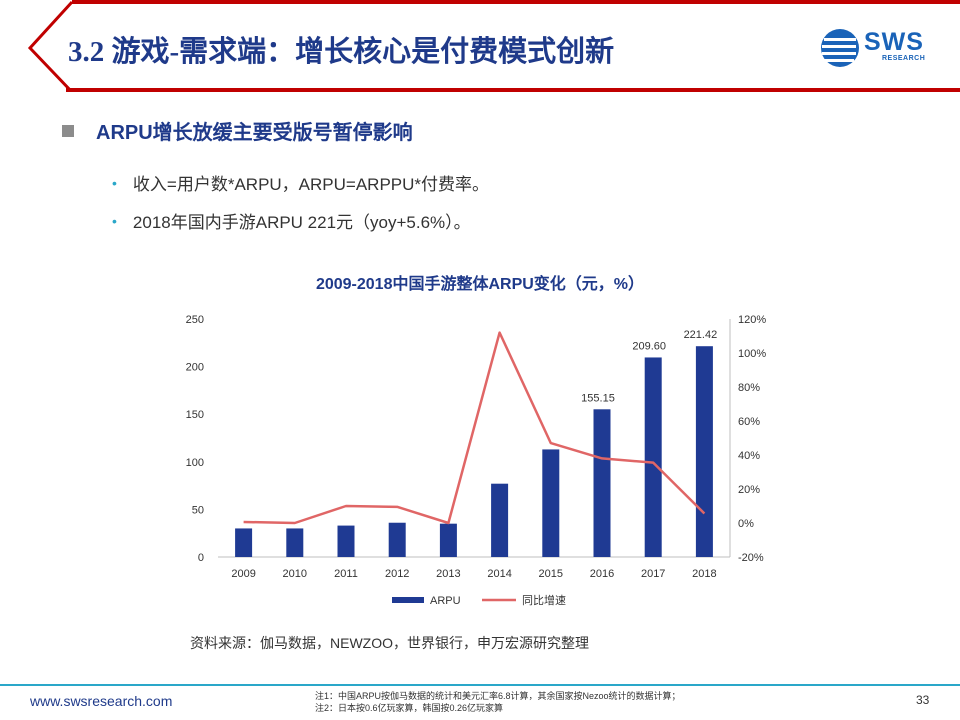 The image size is (960, 720). What do you see at coordinates (598, 398) in the screenshot?
I see `bar-data-label: 155.15` at bounding box center [598, 398].